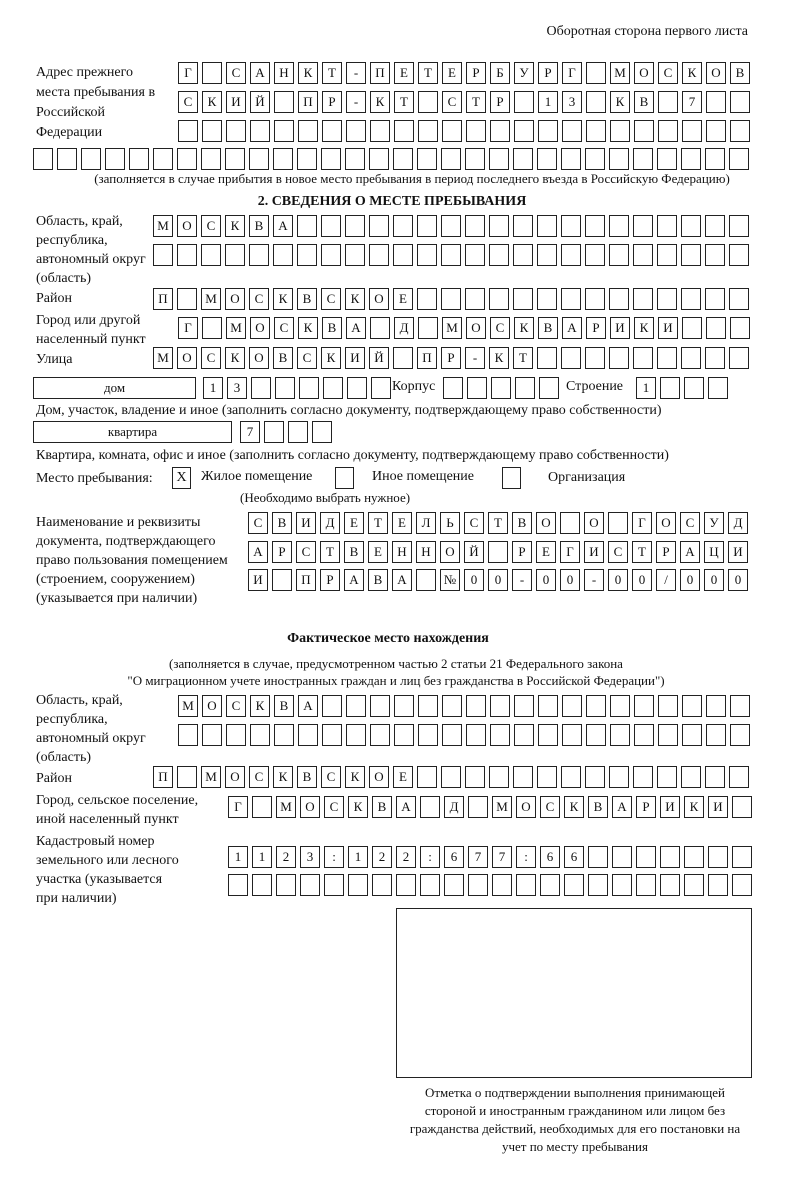 The height and width of the screenshot is (1180, 800). Describe the element at coordinates (404, 328) in the screenshot. I see `char-cell: Д` at that location.